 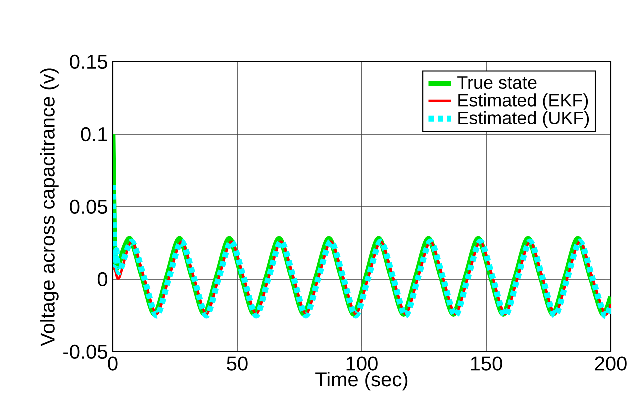 I want to click on legend-label: Estimated (EKF), so click(x=523, y=102).